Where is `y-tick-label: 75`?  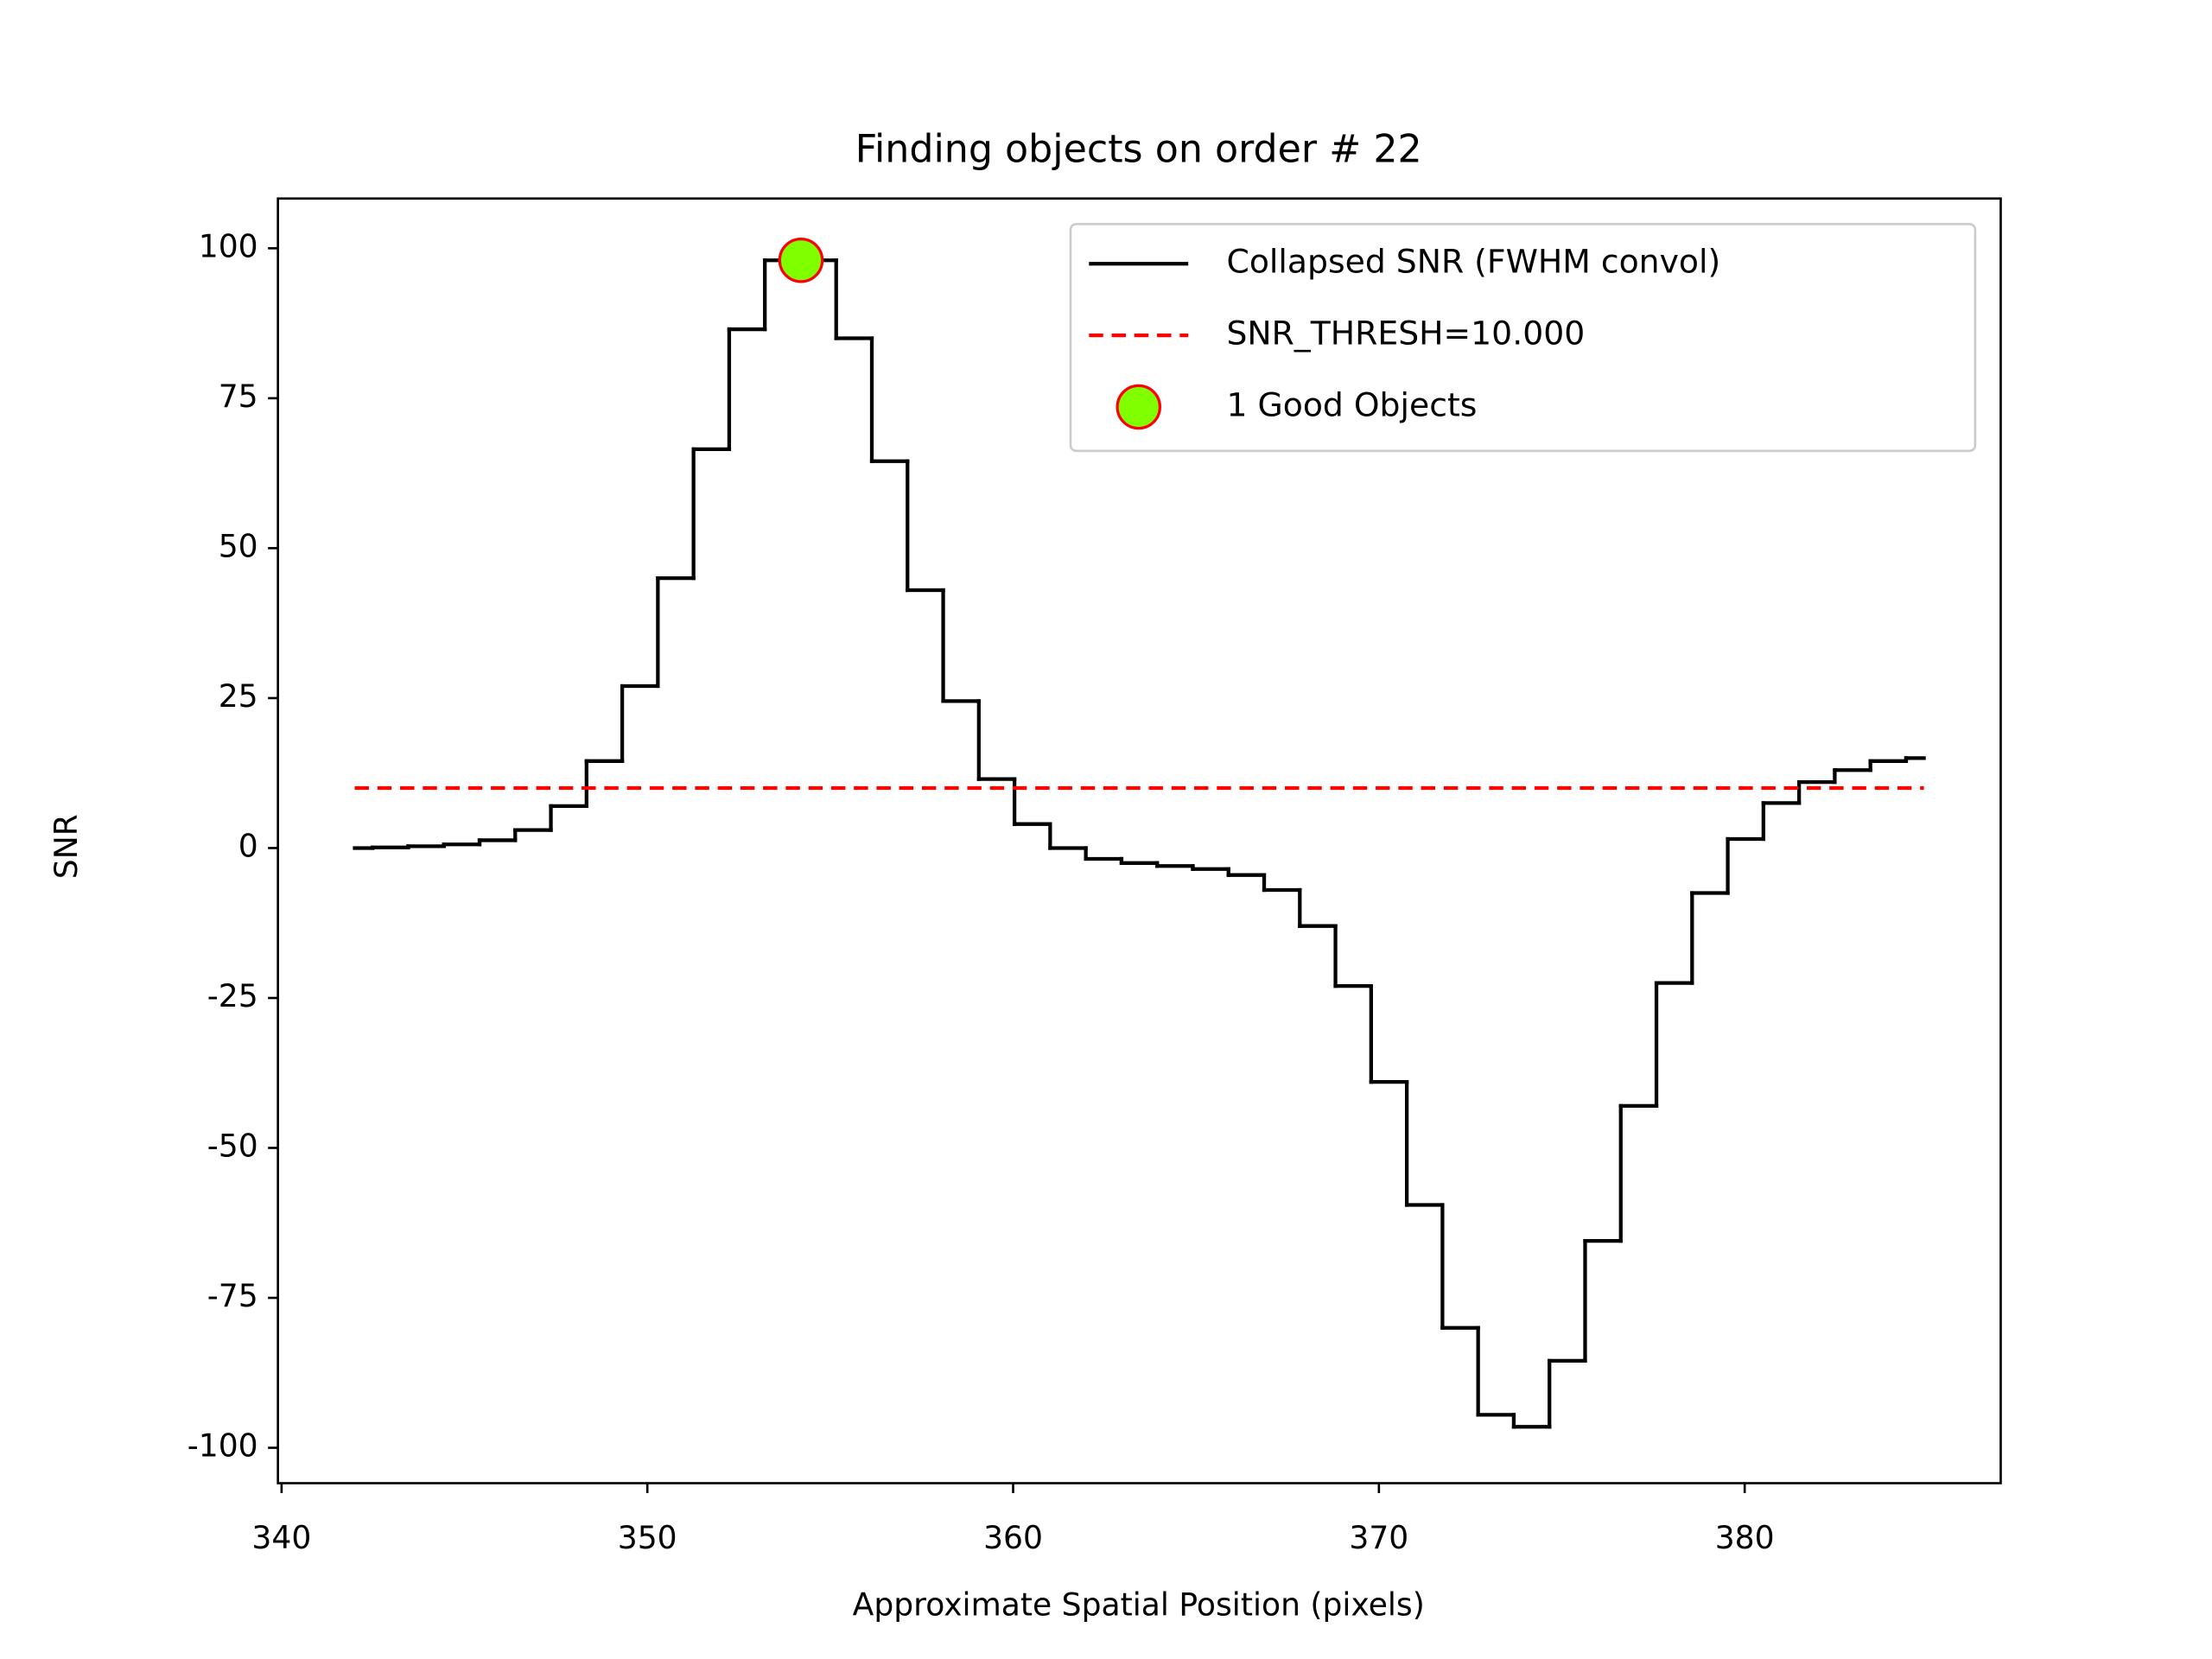 y-tick-label: 75 is located at coordinates (238, 396).